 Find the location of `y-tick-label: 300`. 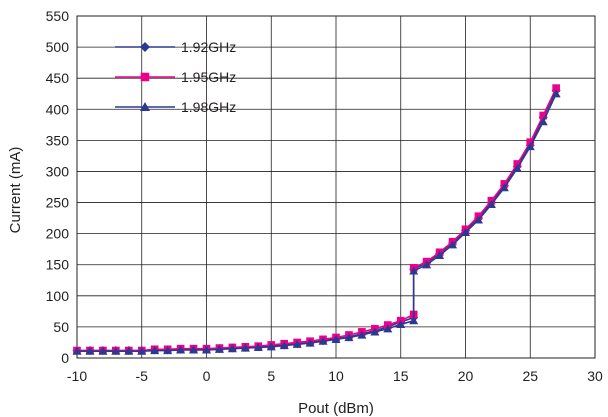

y-tick-label: 300 is located at coordinates (58, 171).